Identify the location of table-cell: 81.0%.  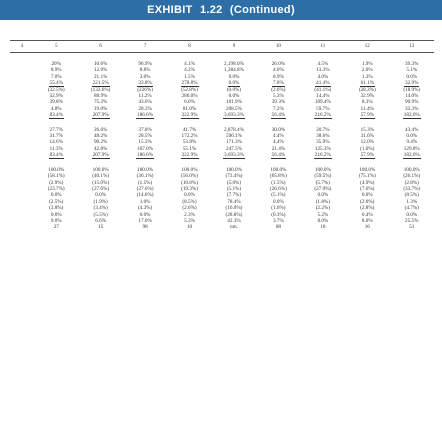
(189, 109).